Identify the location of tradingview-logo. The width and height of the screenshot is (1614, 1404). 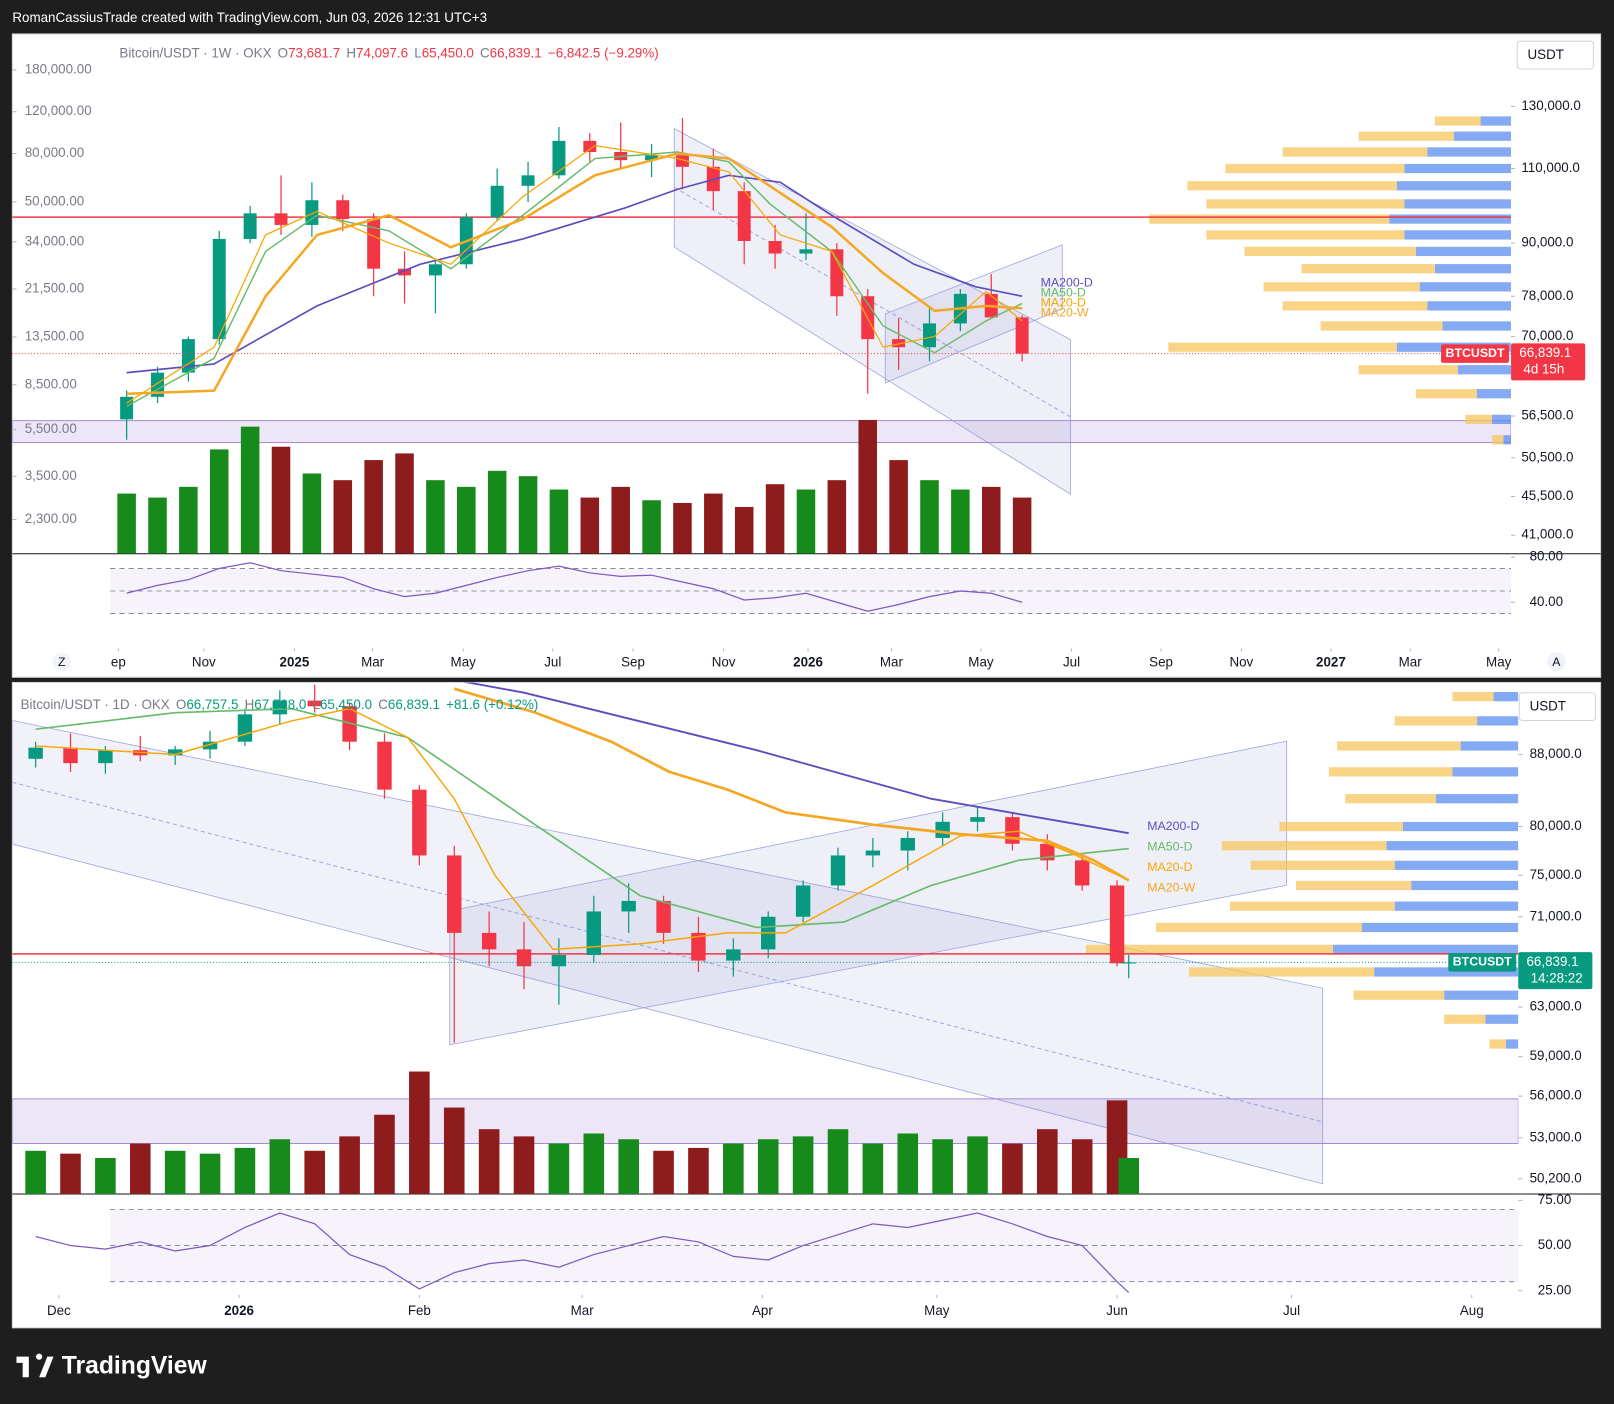
(35, 1365).